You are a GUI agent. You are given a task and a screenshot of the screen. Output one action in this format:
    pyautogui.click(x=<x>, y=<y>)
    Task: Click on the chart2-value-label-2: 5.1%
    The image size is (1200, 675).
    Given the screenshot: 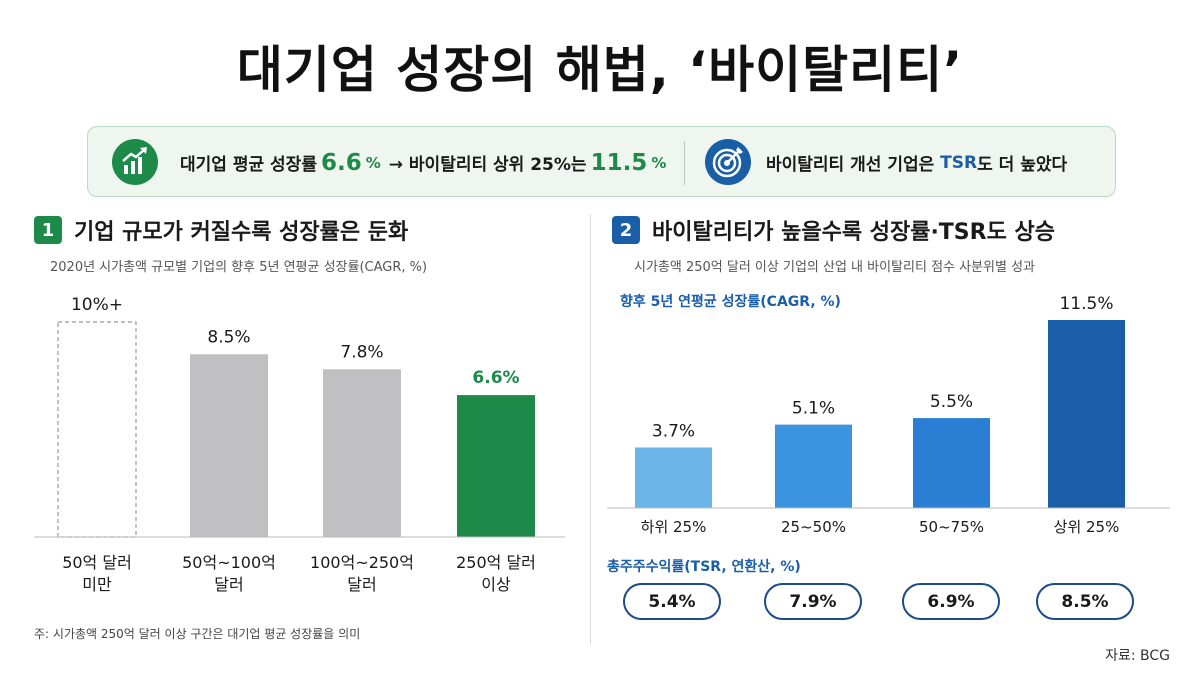 What is the action you would take?
    pyautogui.click(x=813, y=409)
    